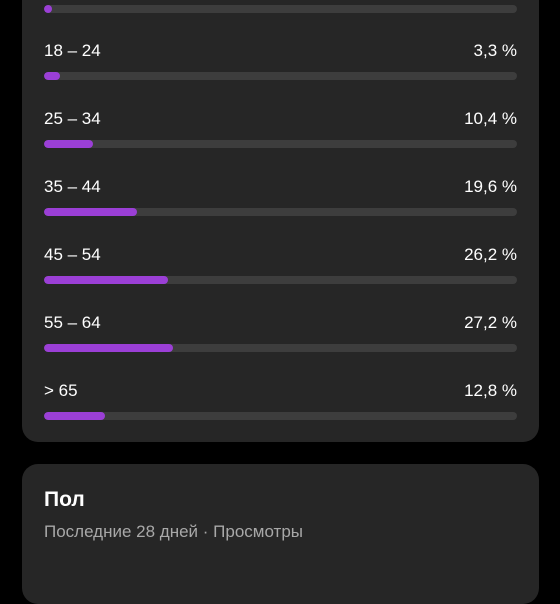 The height and width of the screenshot is (604, 560). What do you see at coordinates (490, 118) in the screenshot?
I see `age-percentage-value: 10,4 %` at bounding box center [490, 118].